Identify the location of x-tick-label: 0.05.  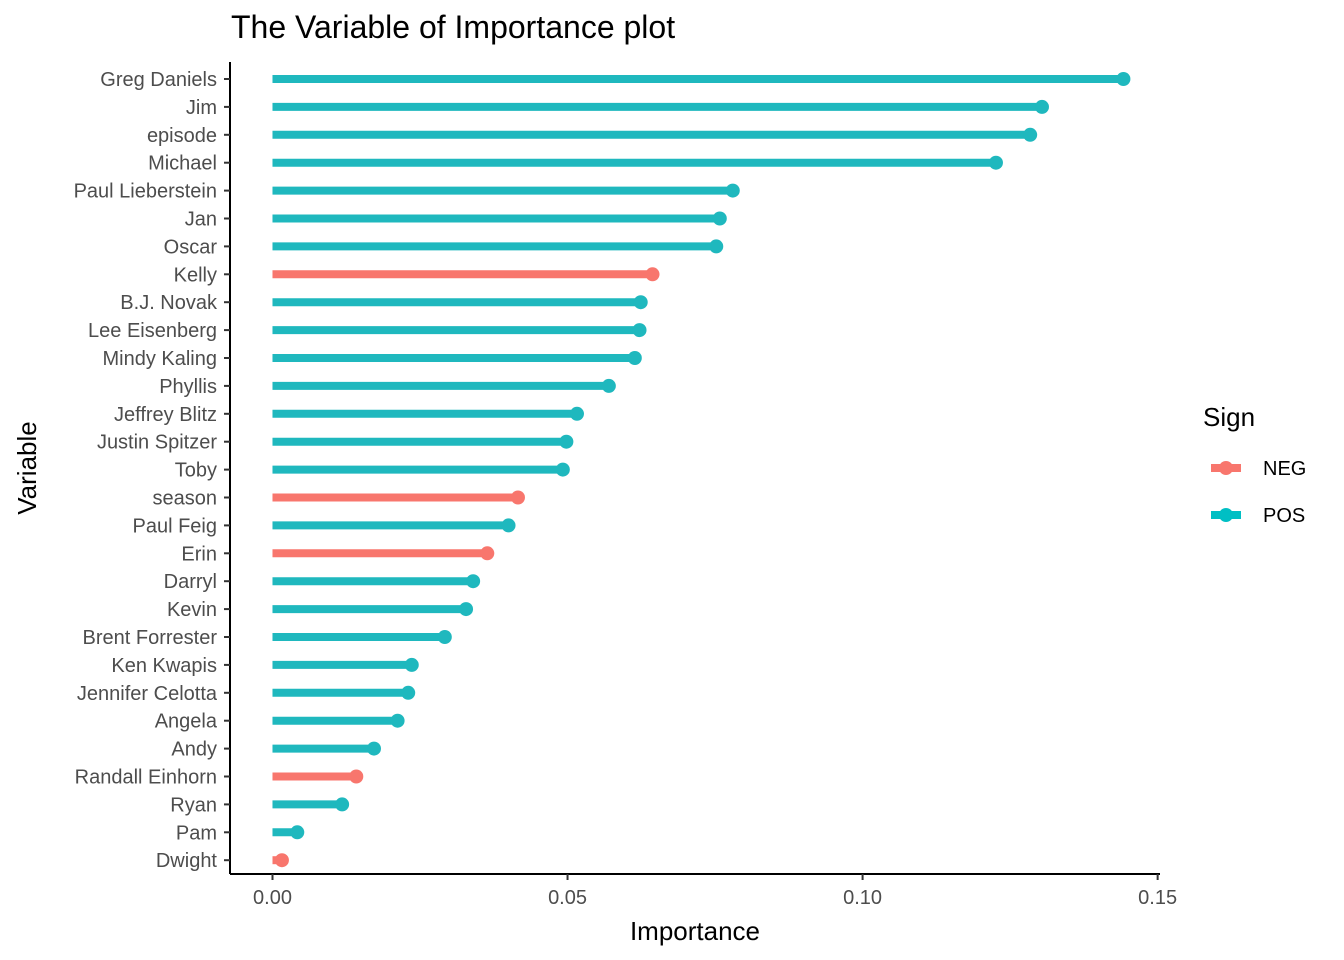
(567, 898).